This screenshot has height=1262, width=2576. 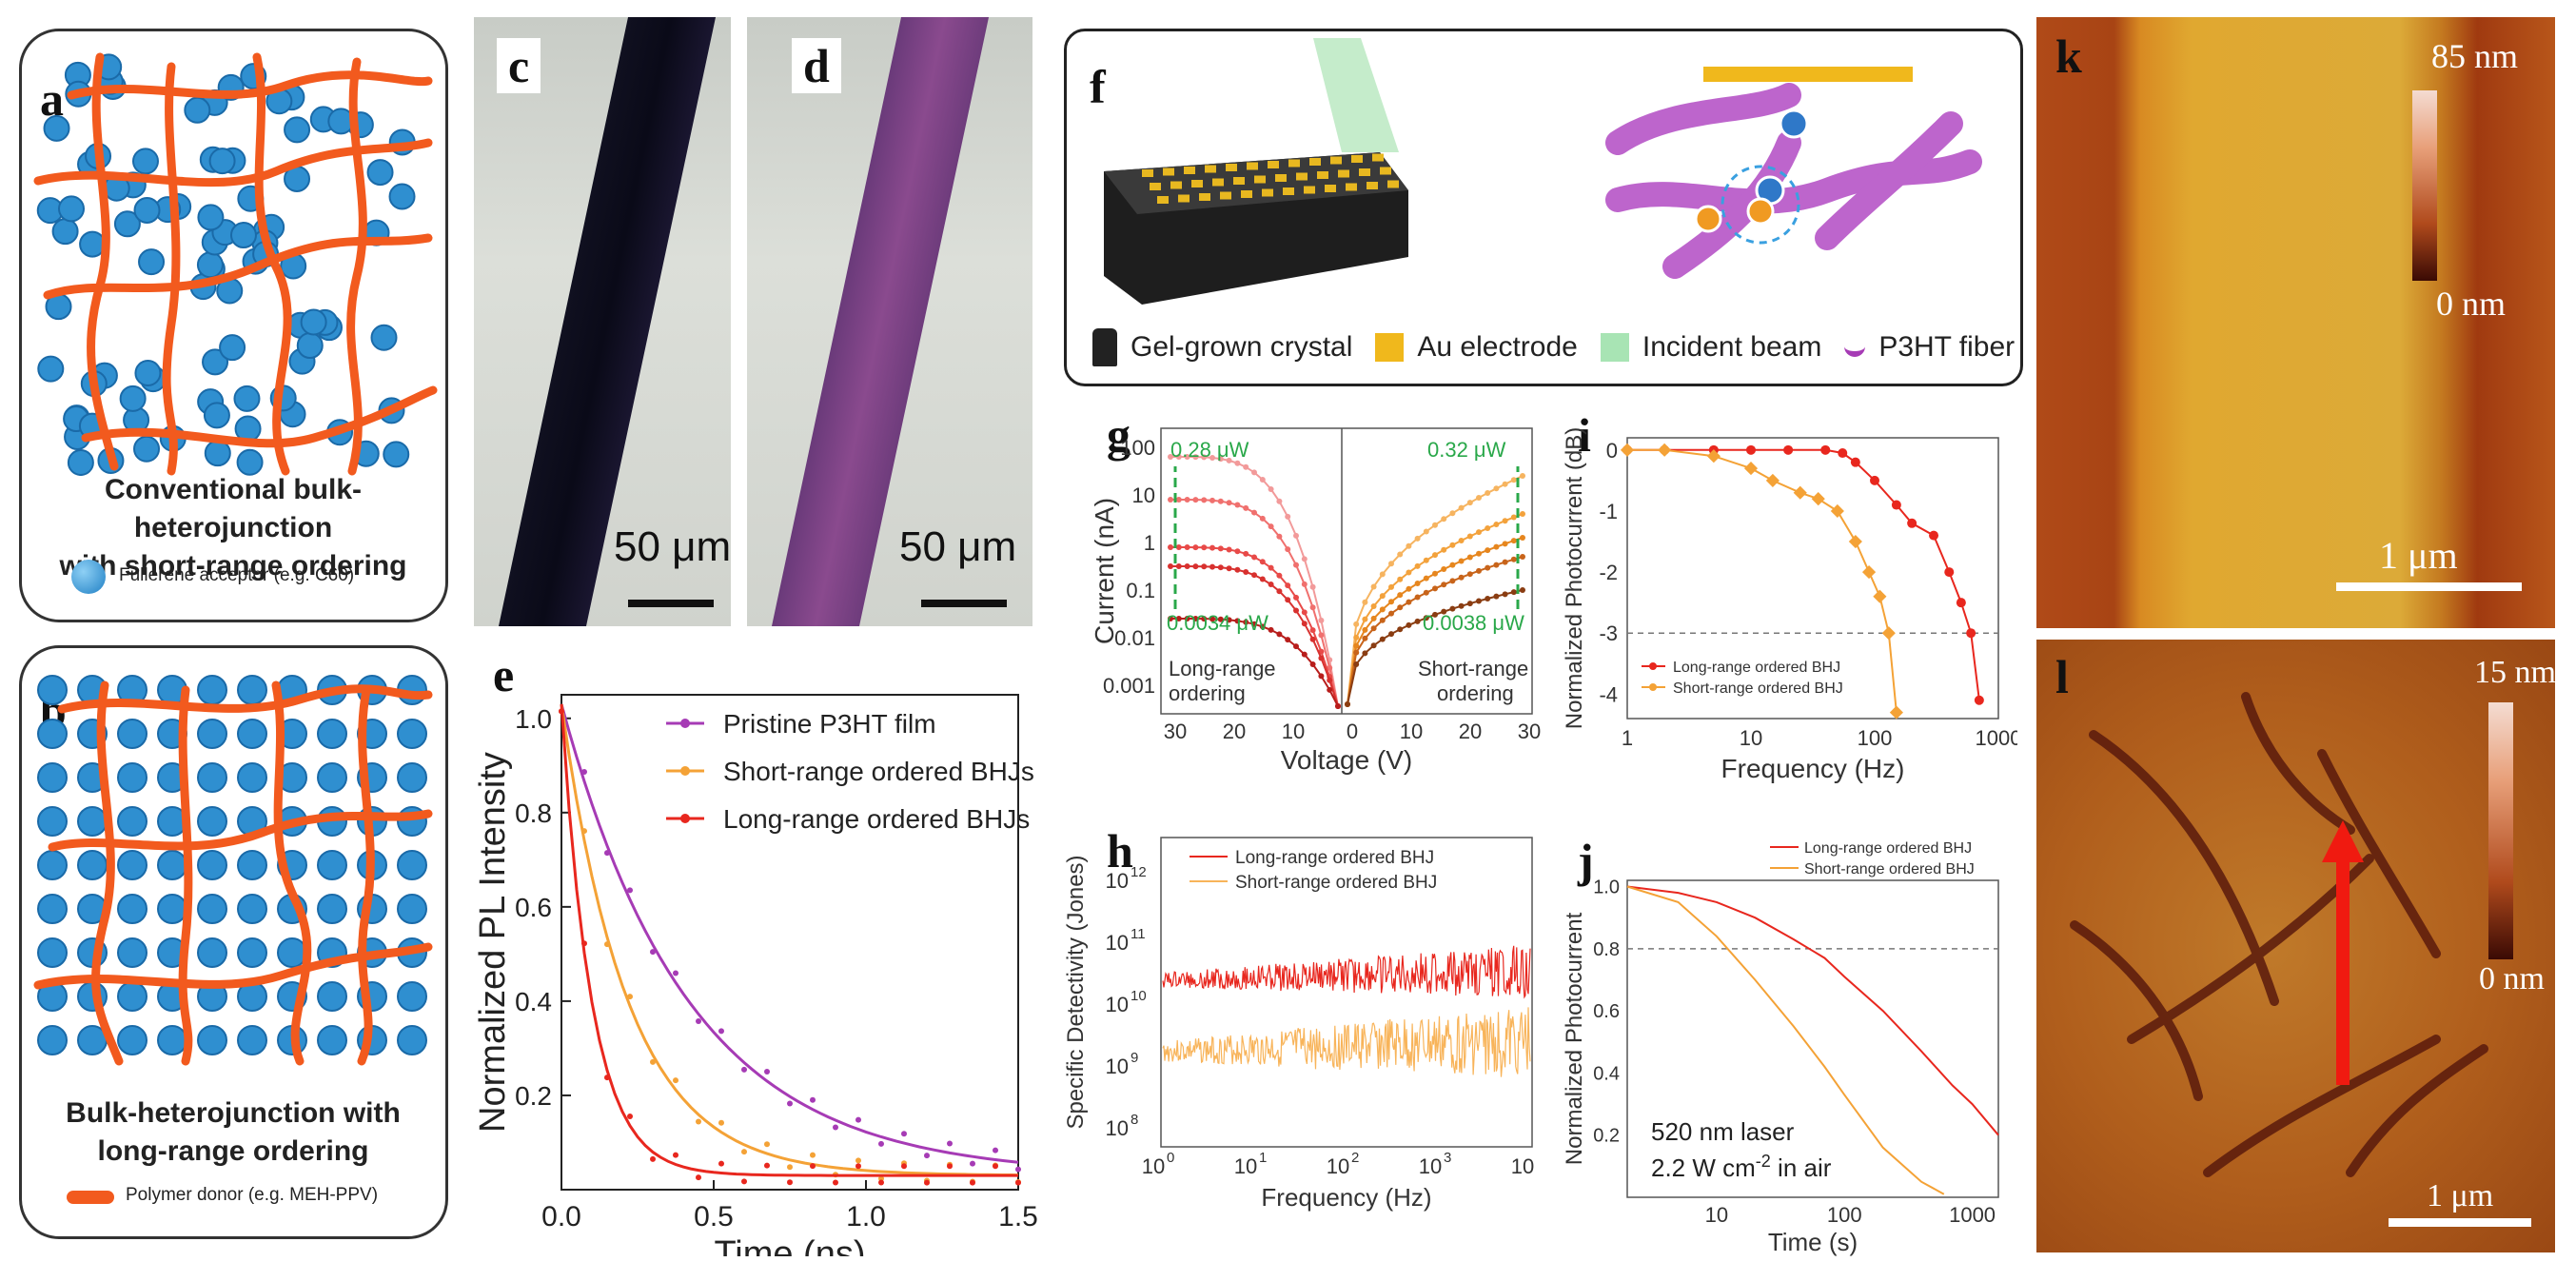 What do you see at coordinates (1137, 448) in the screenshot?
I see `chart-g-ytick-label: 100` at bounding box center [1137, 448].